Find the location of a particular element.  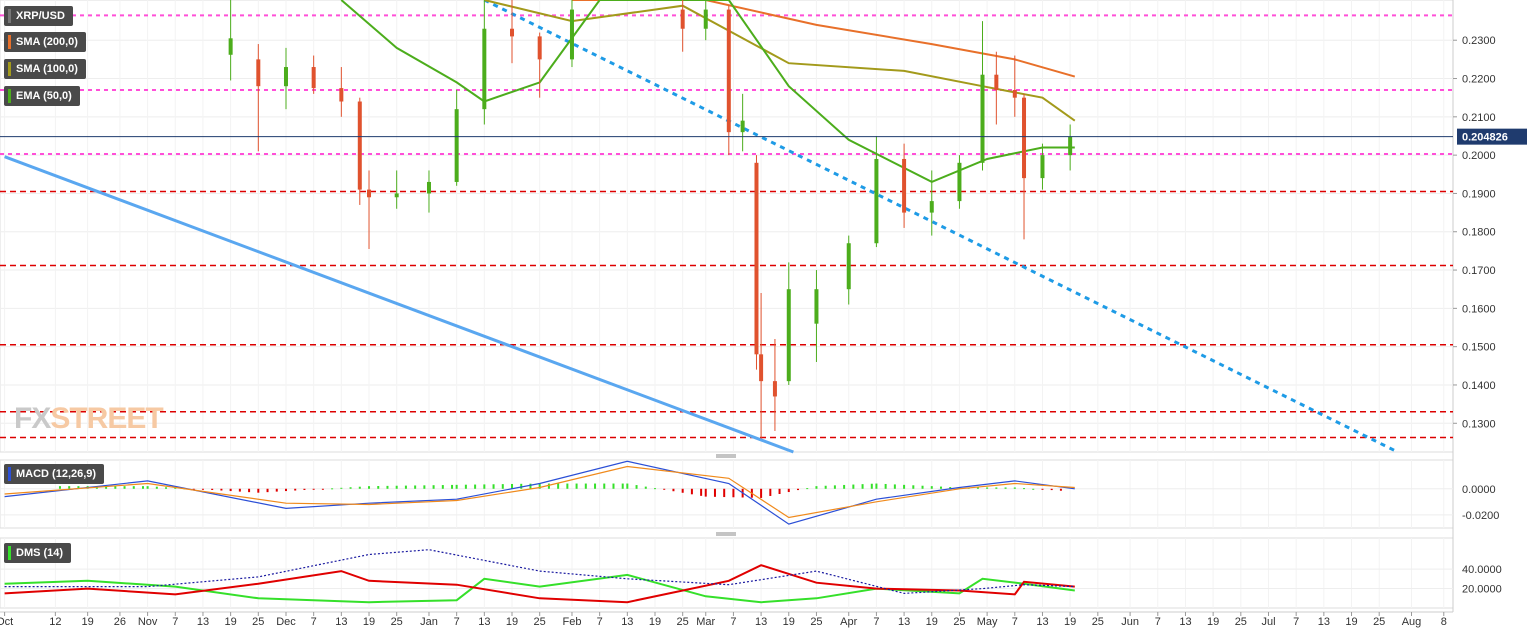

price-tick-label: 0.1700 is located at coordinates (1479, 271).